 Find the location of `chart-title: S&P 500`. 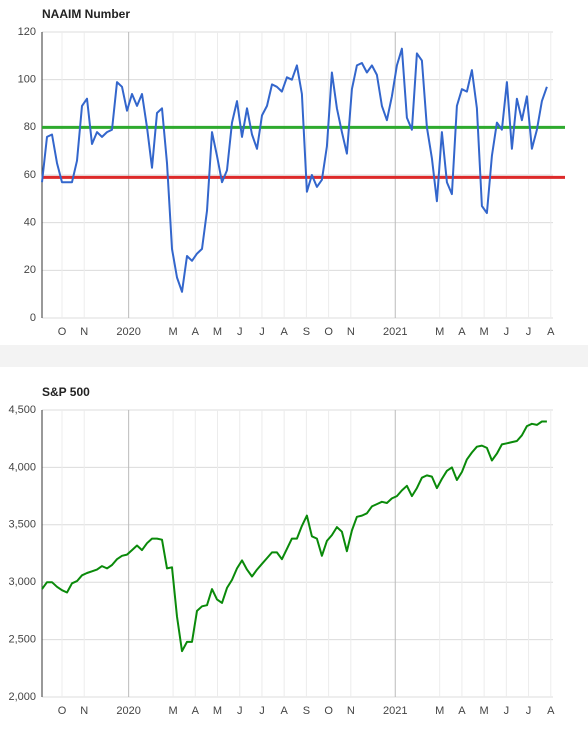

chart-title: S&P 500 is located at coordinates (66, 392).